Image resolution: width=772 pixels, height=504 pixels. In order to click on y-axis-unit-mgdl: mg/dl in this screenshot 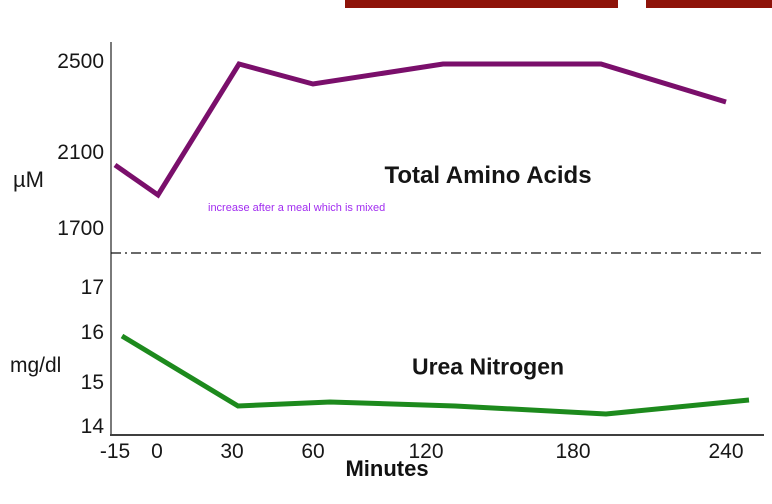, I will do `click(36, 365)`.